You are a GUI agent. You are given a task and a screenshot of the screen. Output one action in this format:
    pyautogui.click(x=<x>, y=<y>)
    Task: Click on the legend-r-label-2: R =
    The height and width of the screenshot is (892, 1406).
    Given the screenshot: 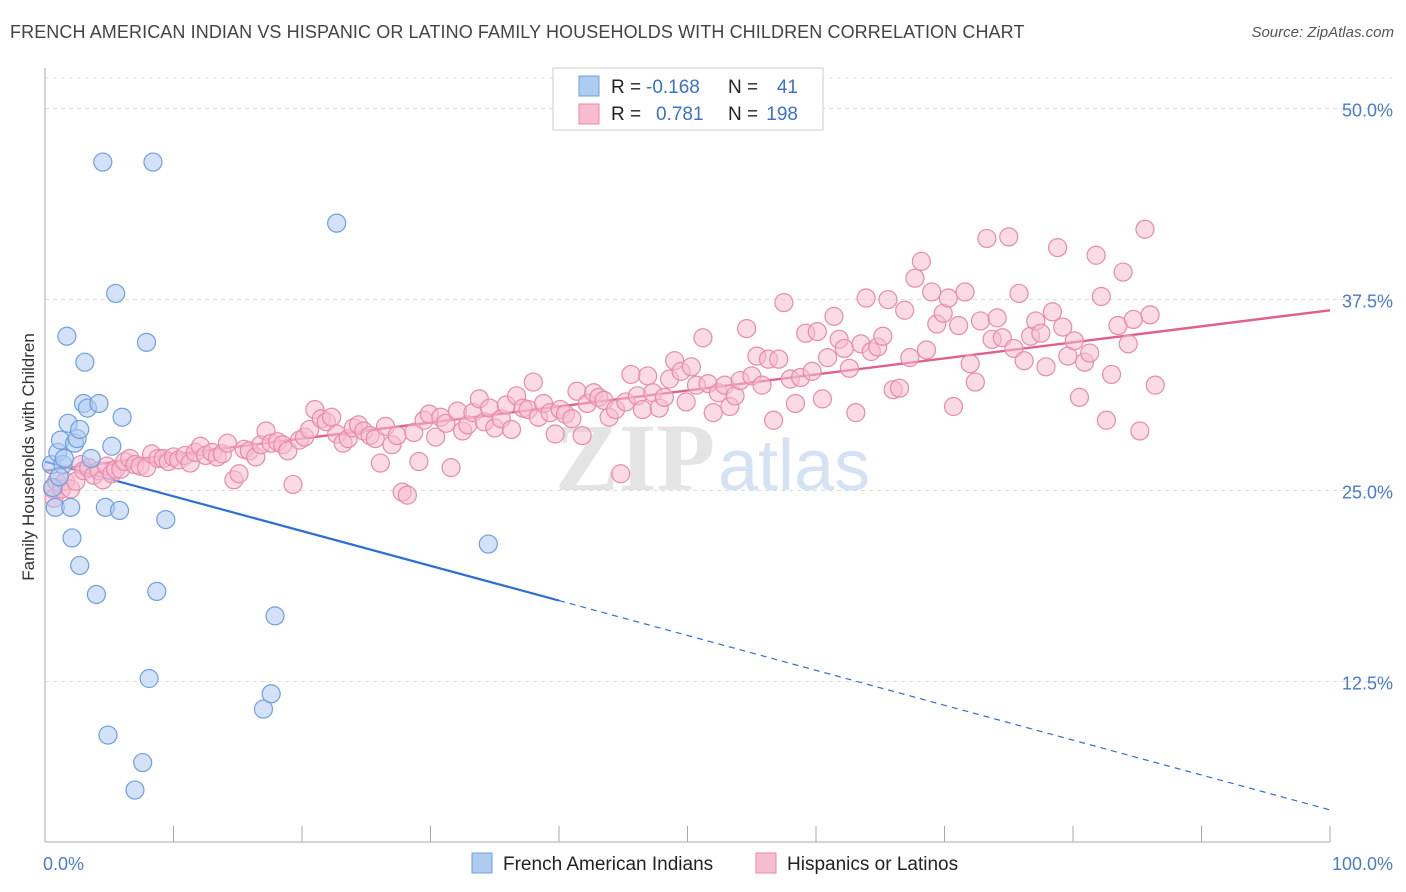 What is the action you would take?
    pyautogui.click(x=626, y=114)
    